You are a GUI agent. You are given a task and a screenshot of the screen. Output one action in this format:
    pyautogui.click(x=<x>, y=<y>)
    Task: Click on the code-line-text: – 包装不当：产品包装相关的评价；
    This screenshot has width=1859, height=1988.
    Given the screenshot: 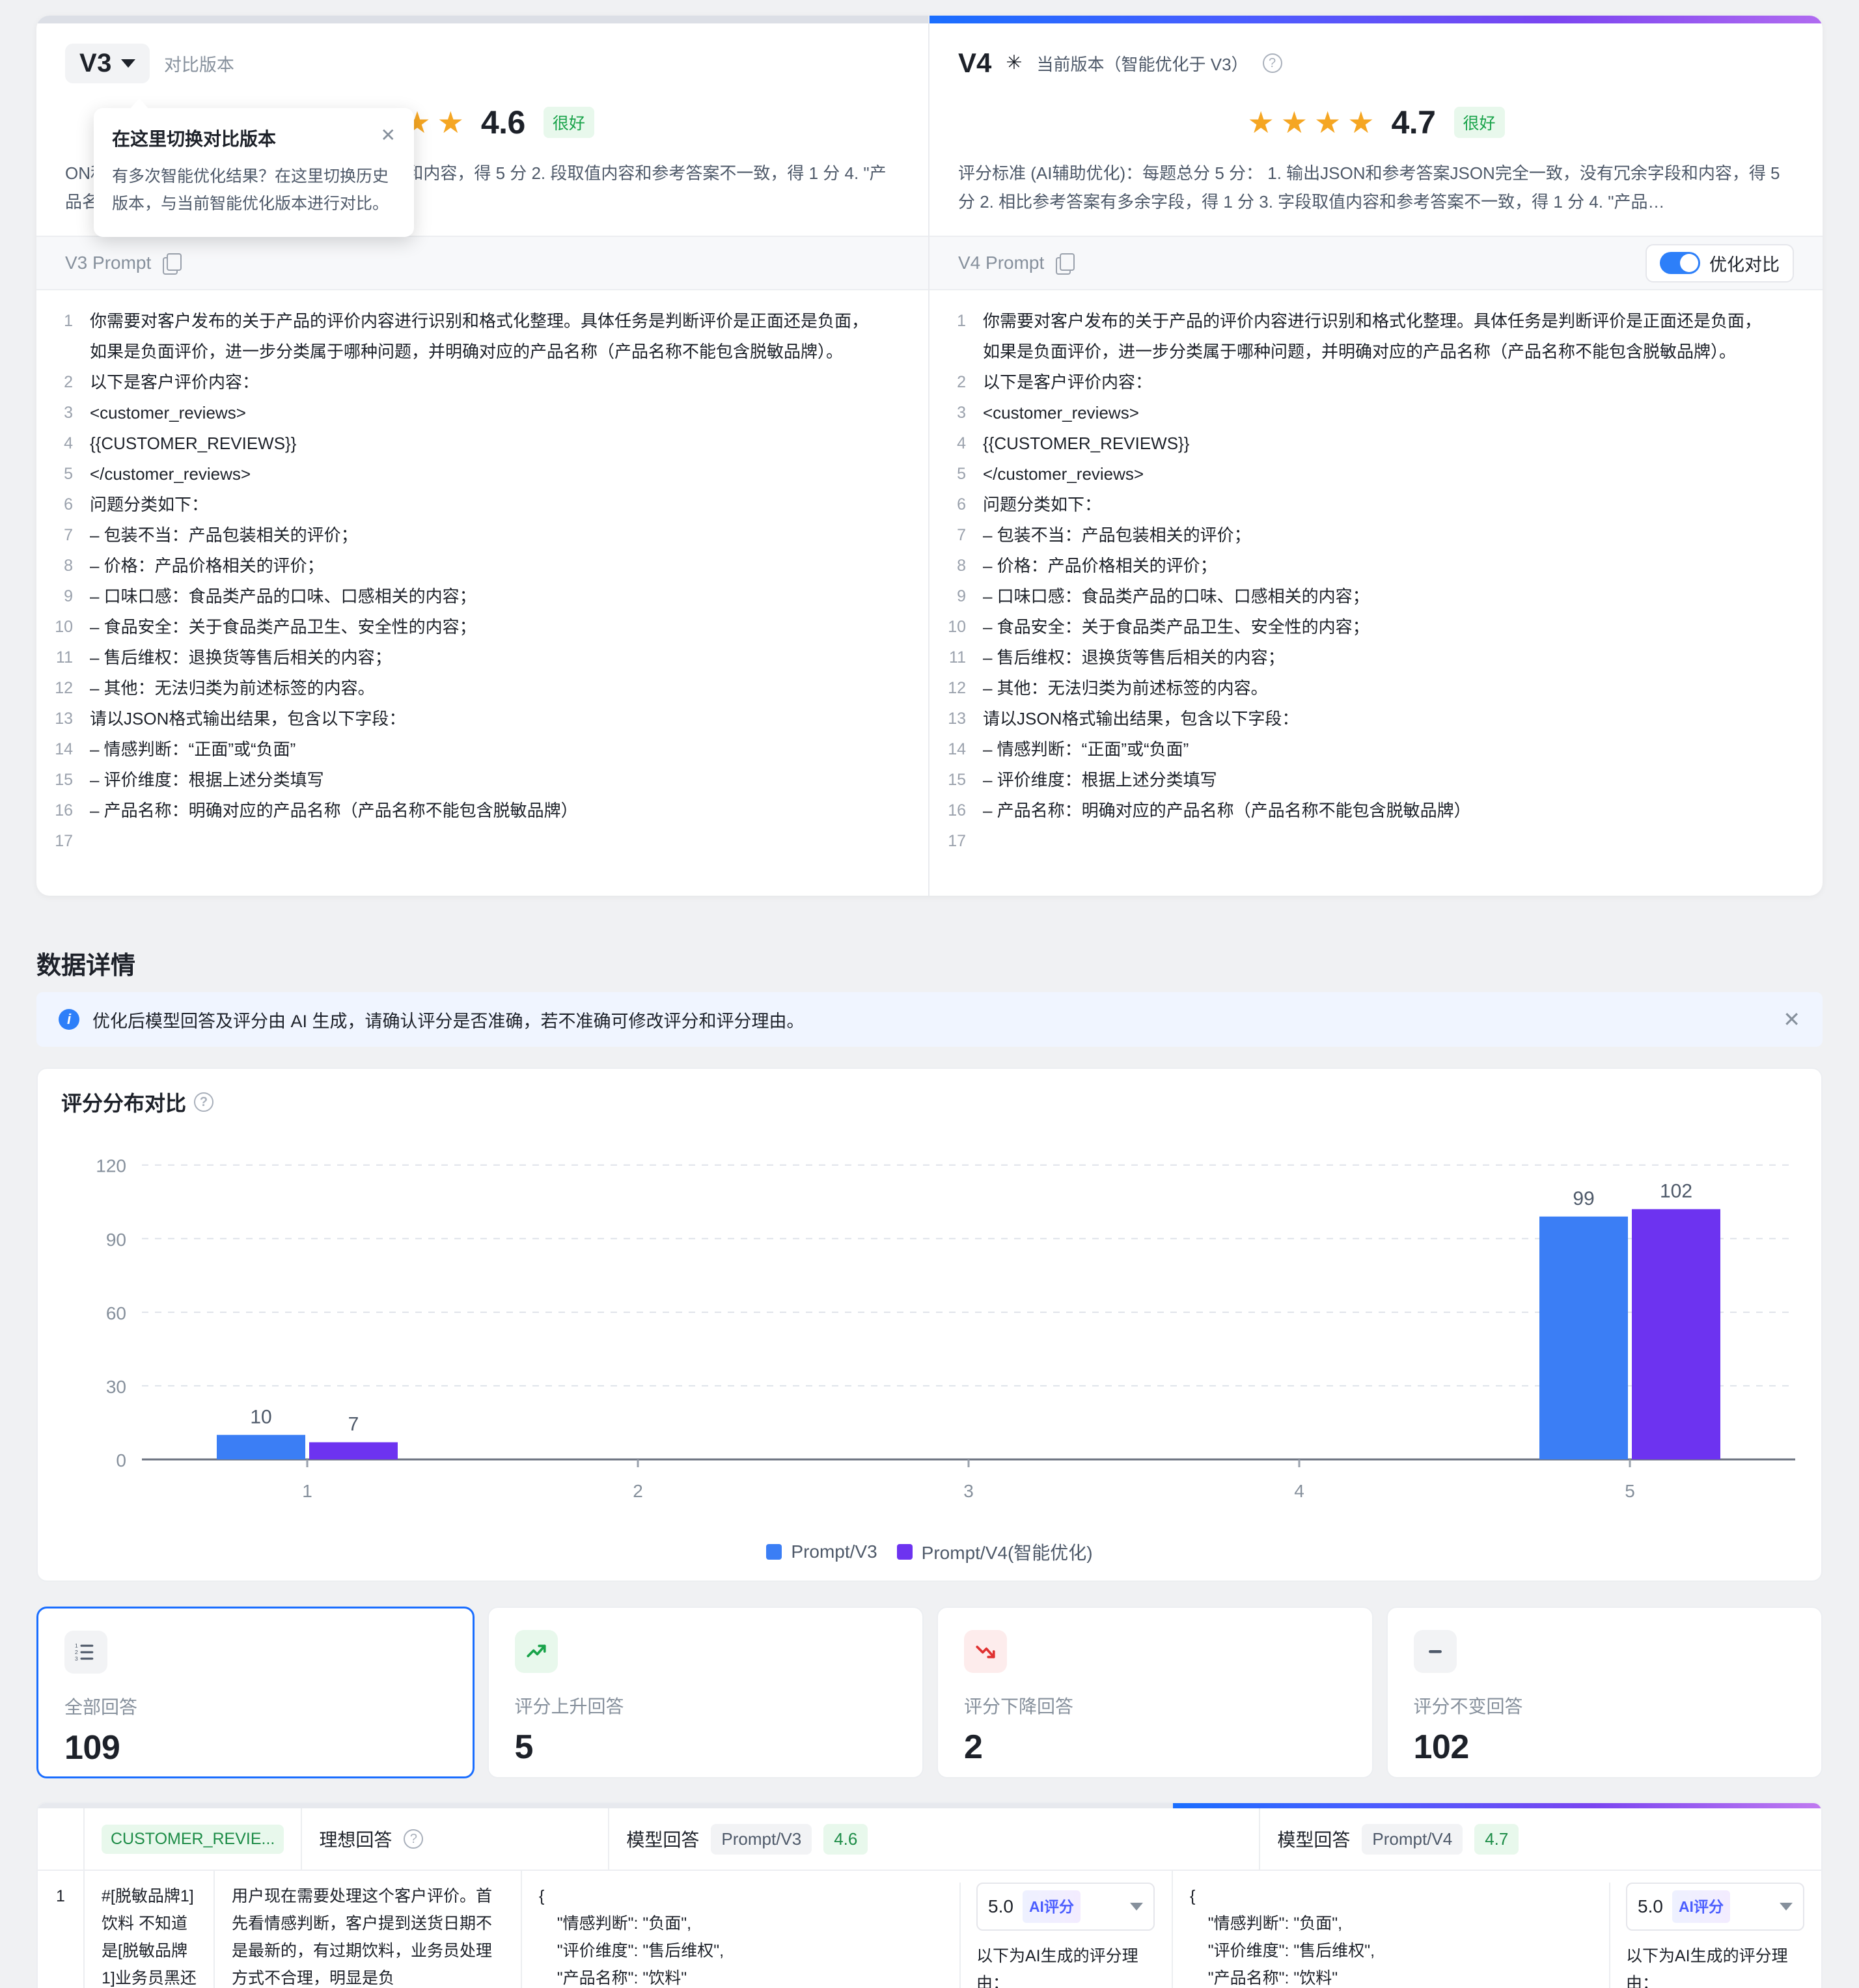 What is the action you would take?
    pyautogui.click(x=1117, y=535)
    